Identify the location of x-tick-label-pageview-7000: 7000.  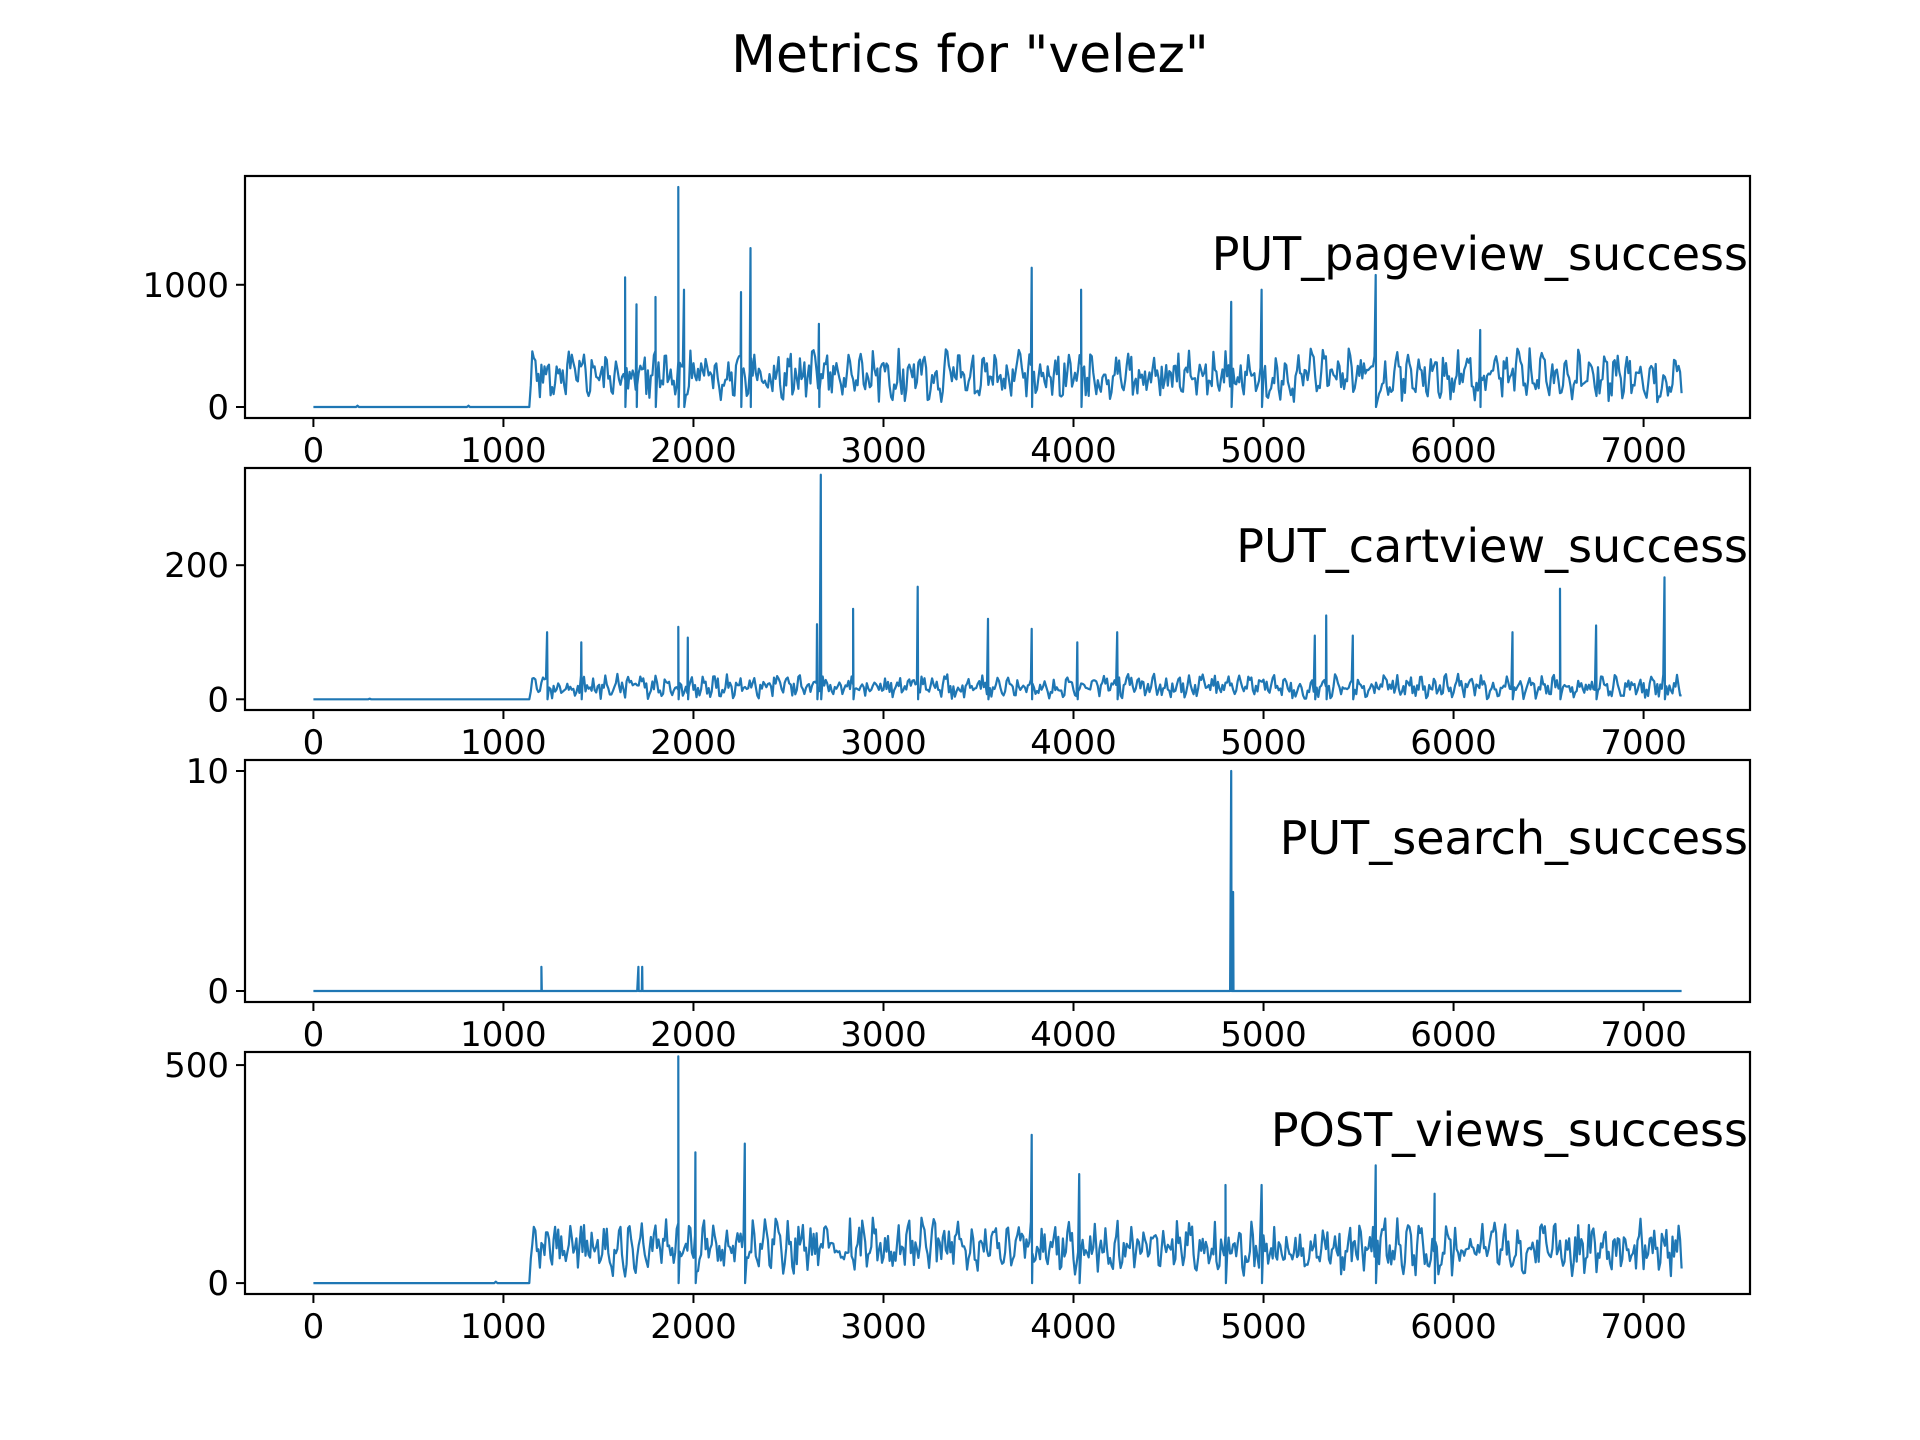
(1643, 451).